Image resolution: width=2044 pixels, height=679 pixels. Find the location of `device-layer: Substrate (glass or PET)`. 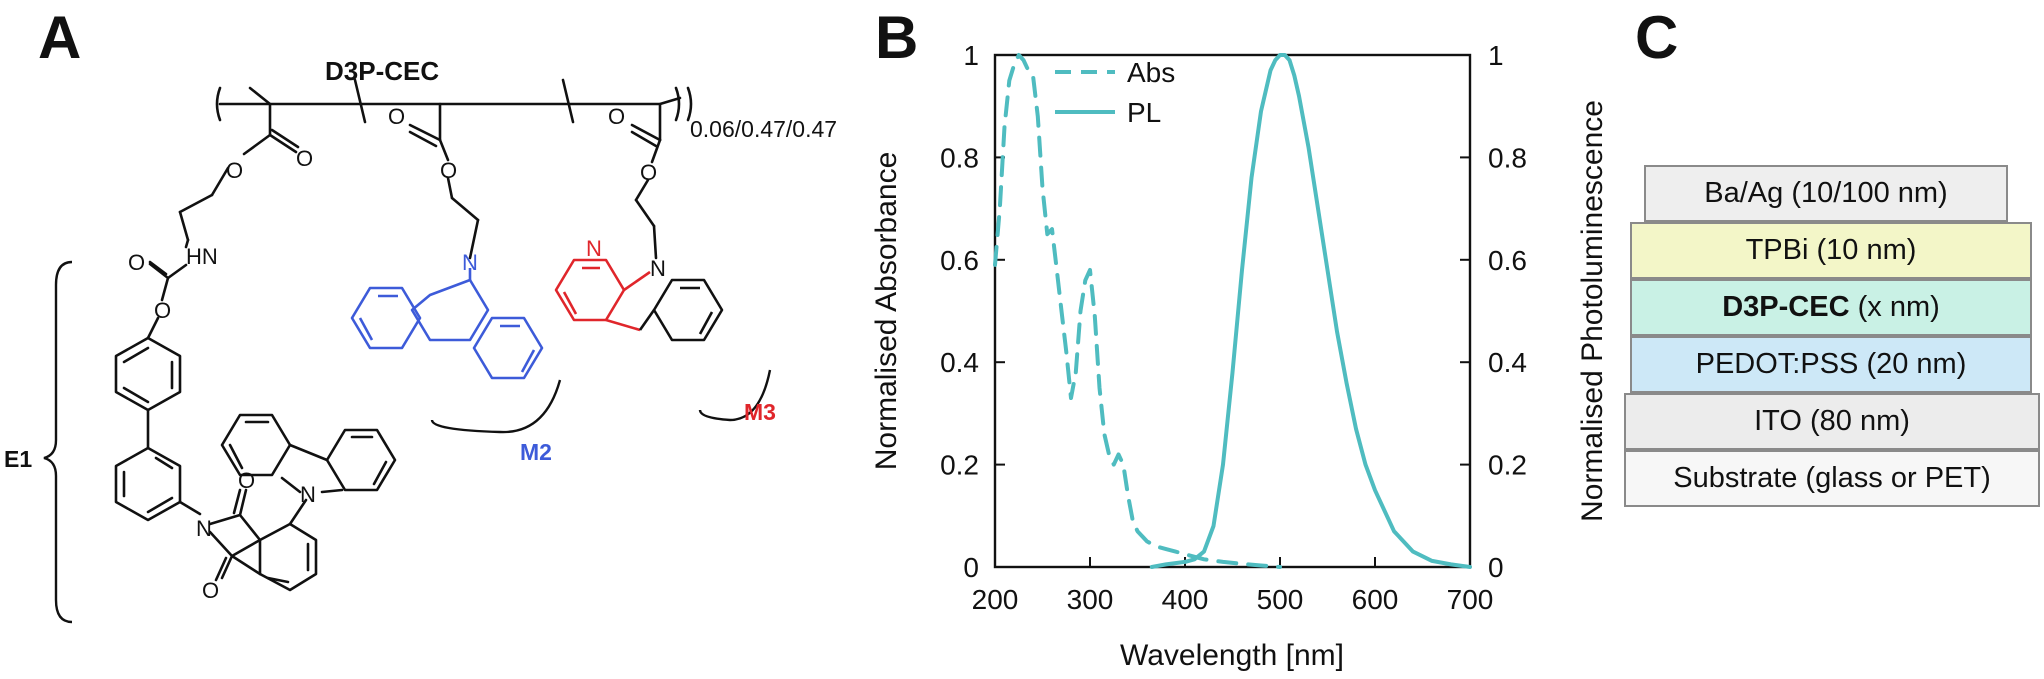

device-layer: Substrate (glass or PET) is located at coordinates (1832, 478).